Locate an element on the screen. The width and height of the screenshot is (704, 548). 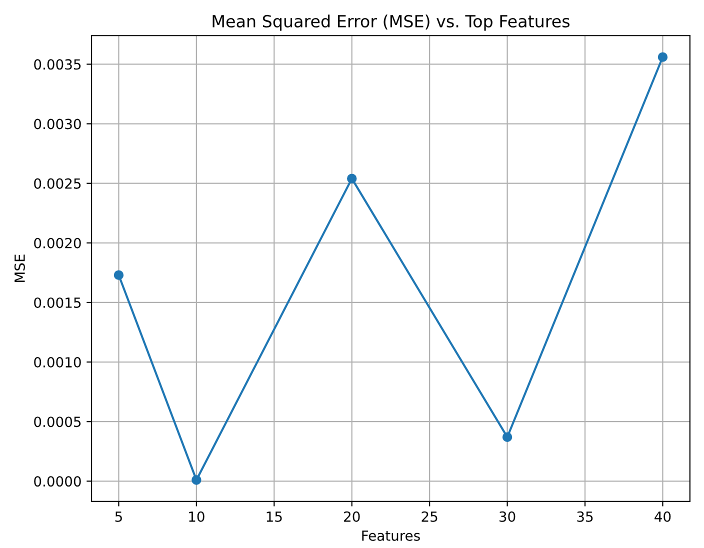
x-tick-label: 40 is located at coordinates (662, 516).